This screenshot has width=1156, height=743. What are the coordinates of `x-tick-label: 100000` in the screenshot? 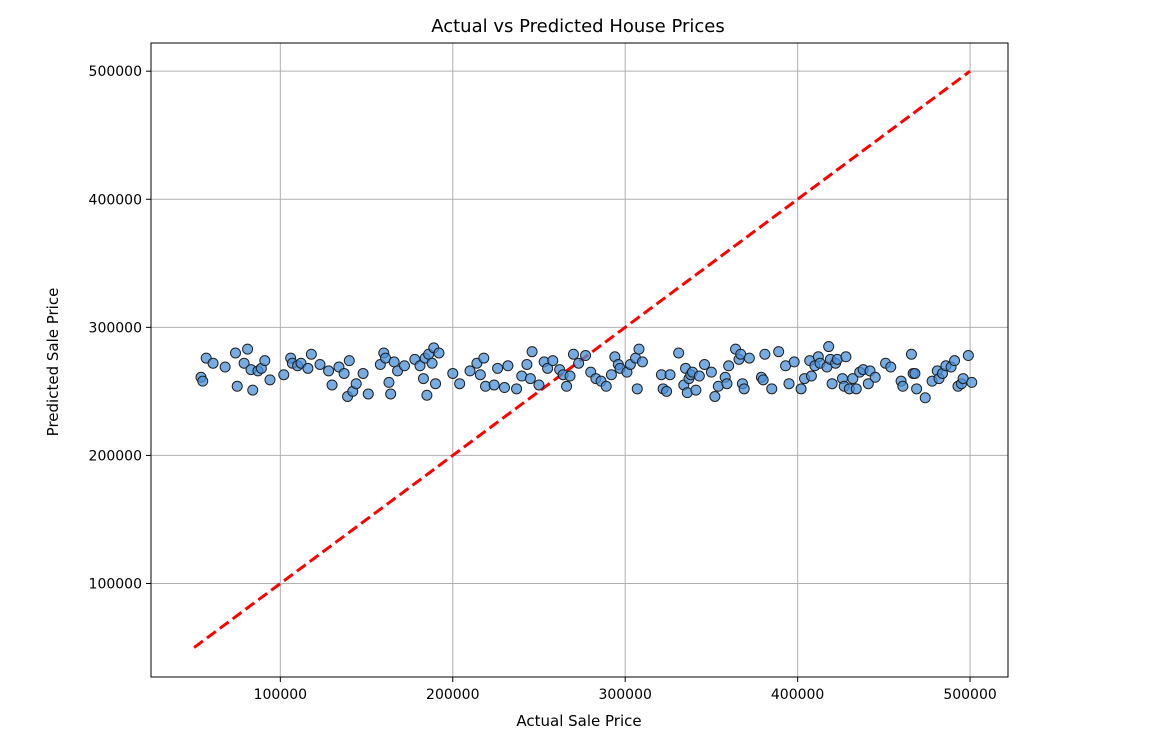 It's located at (280, 695).